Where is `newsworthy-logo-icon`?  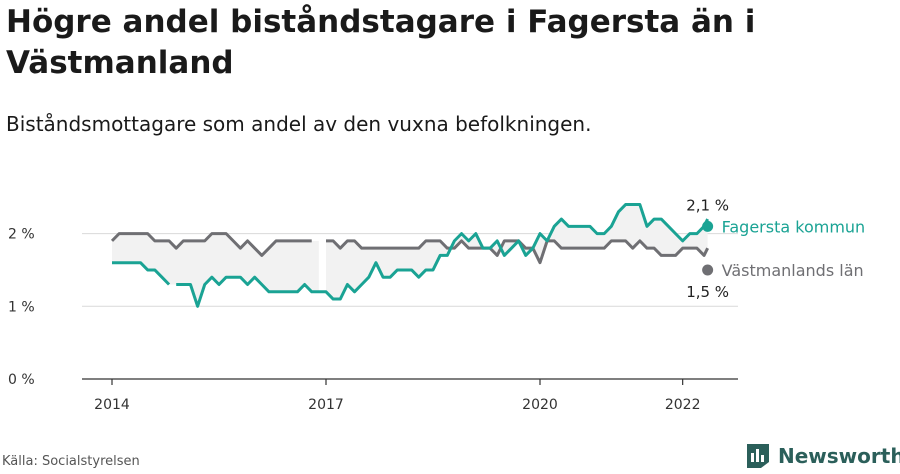
newsworthy-logo-icon is located at coordinates (758, 456).